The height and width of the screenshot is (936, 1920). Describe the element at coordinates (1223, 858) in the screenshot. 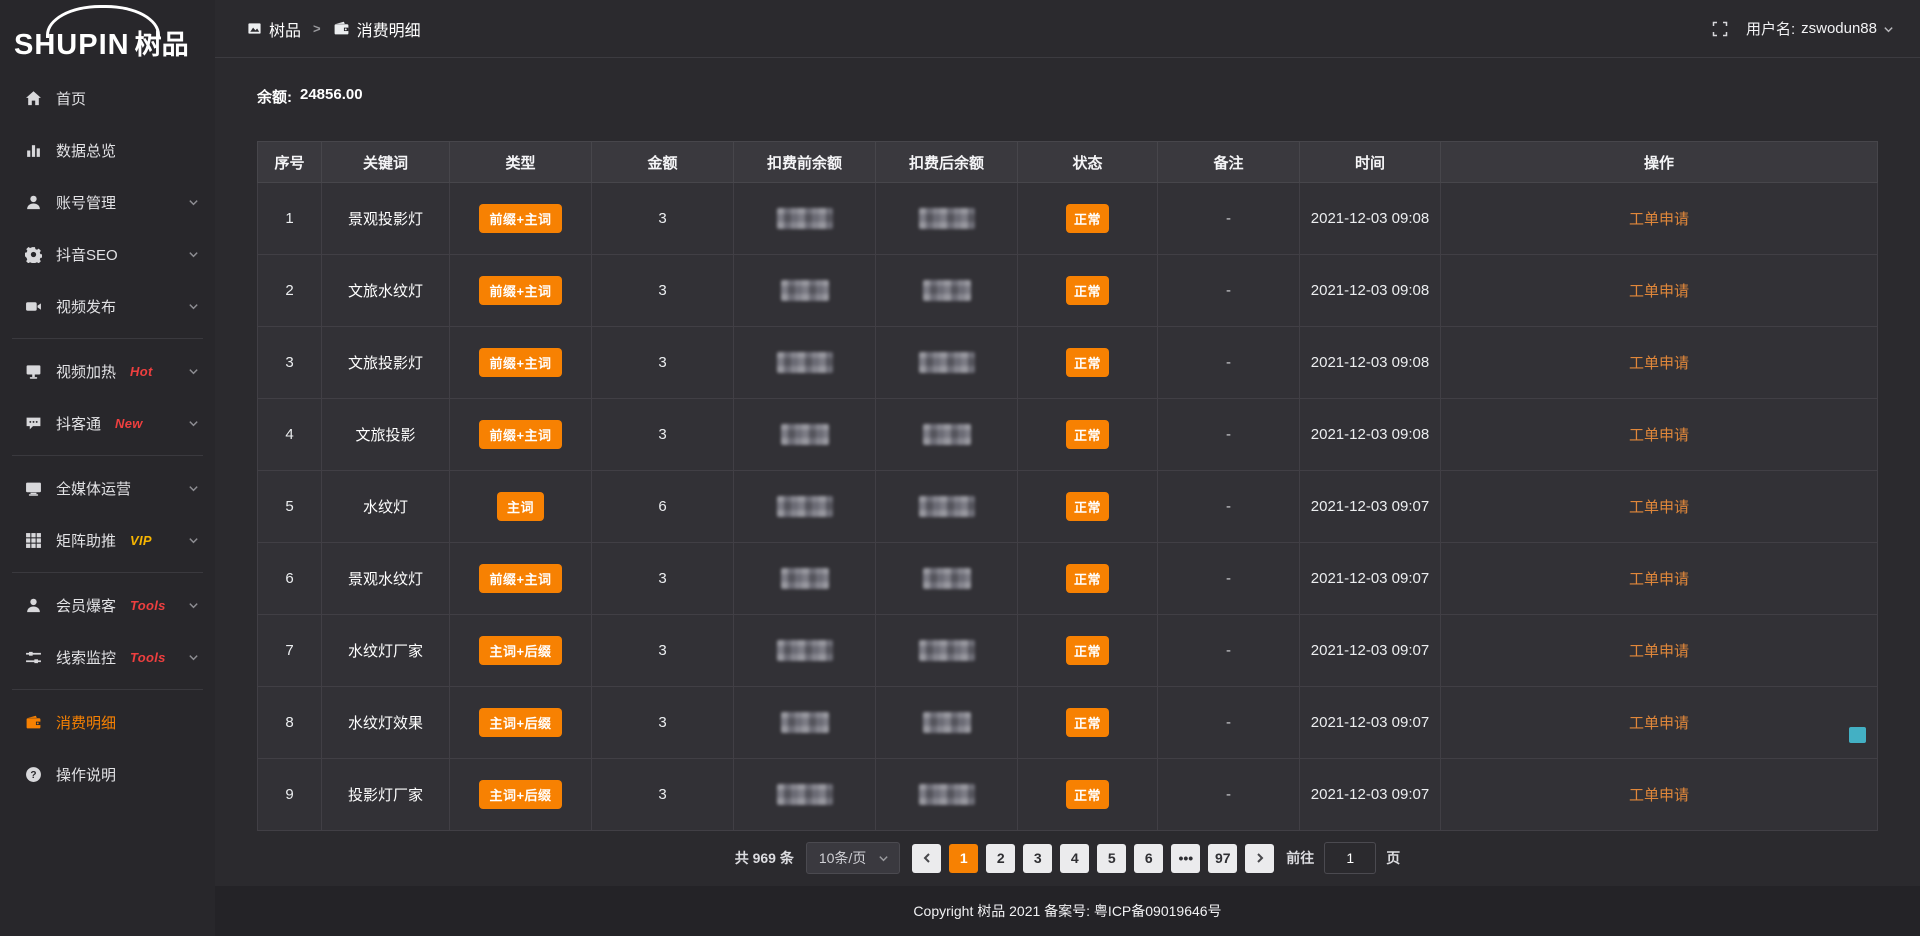

I see `page-button-97: 97` at that location.